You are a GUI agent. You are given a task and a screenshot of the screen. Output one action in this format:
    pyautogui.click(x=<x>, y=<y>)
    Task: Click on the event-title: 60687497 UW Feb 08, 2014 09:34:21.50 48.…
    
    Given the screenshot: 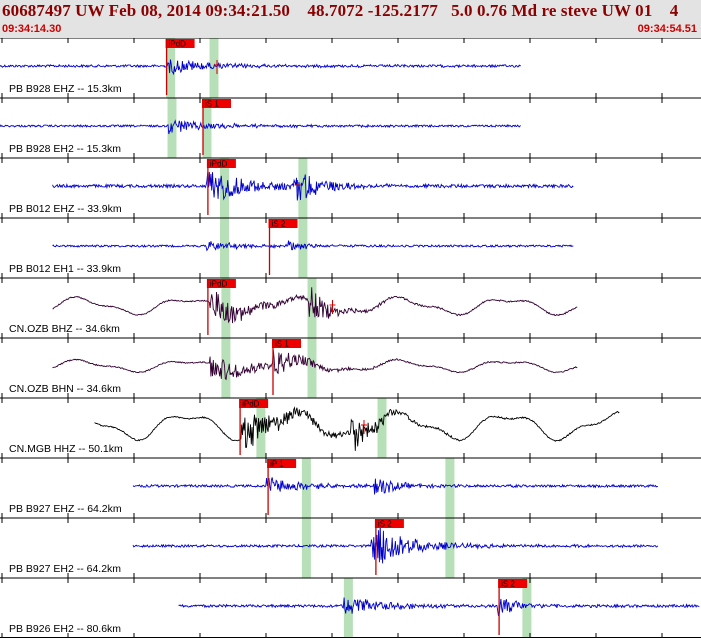 What is the action you would take?
    pyautogui.click(x=340, y=10)
    